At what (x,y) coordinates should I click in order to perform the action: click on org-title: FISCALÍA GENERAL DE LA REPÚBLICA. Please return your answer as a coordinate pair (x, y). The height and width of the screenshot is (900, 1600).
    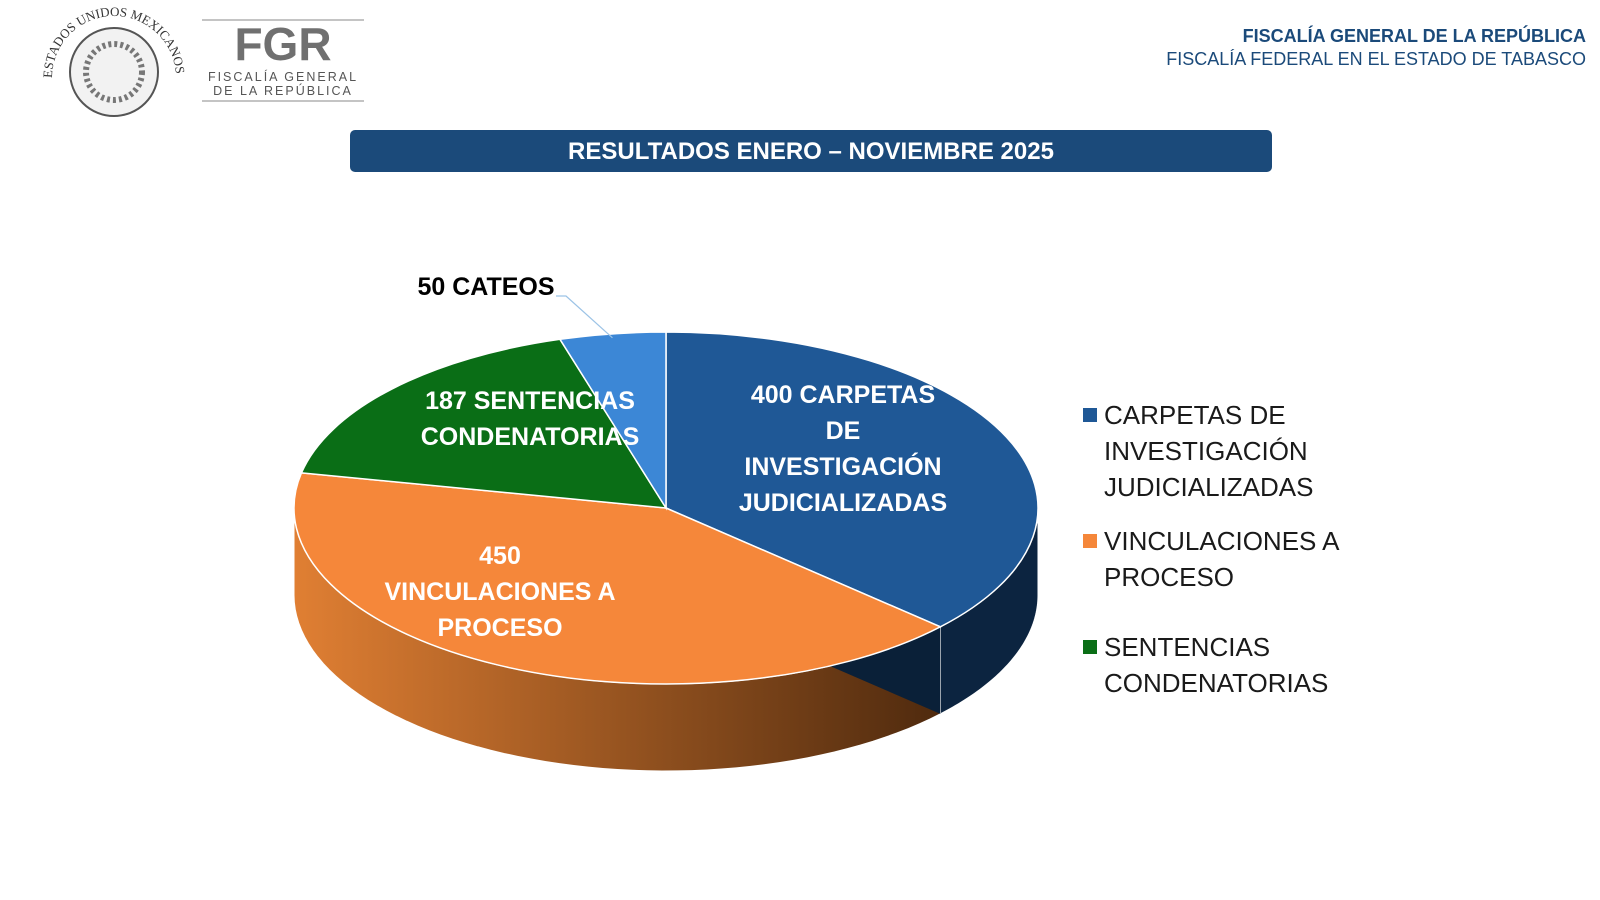
    Looking at the image, I should click on (1414, 36).